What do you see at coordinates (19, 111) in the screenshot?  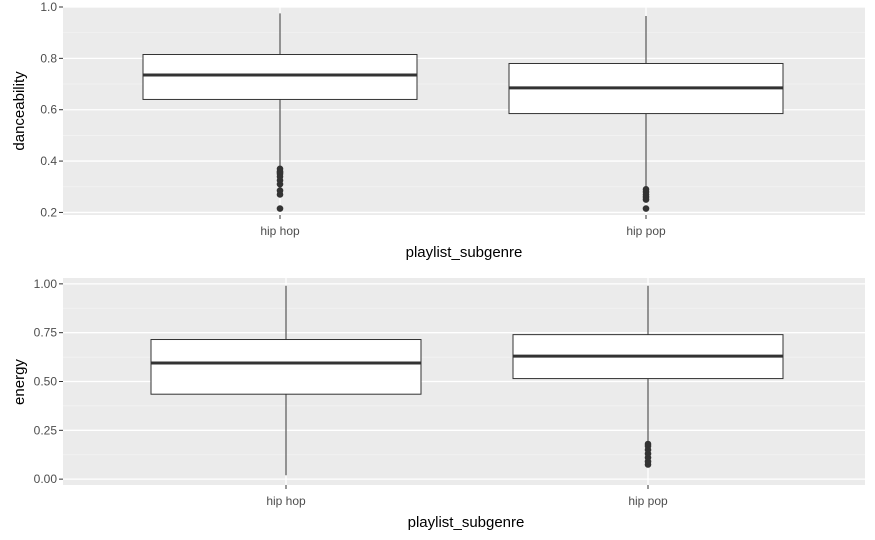 I see `y-axis-title: danceability` at bounding box center [19, 111].